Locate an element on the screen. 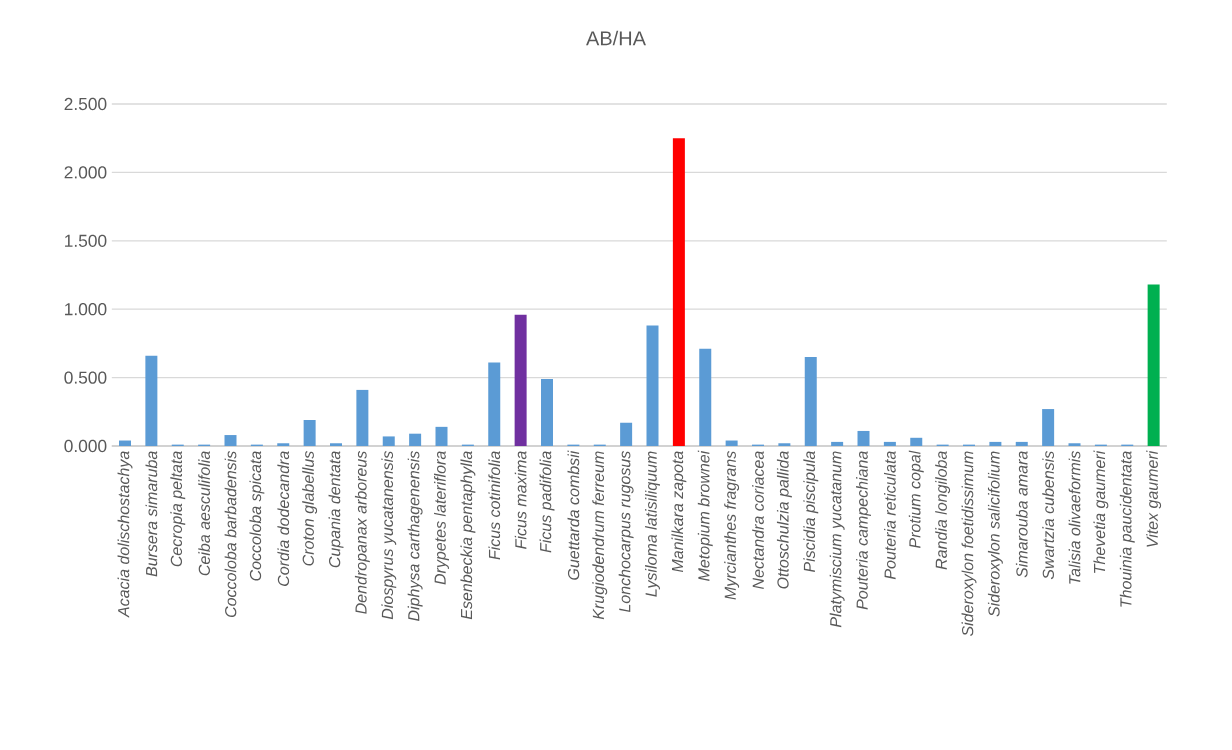  x-tick-label: Sideroxylon salicifolium is located at coordinates (995, 534).